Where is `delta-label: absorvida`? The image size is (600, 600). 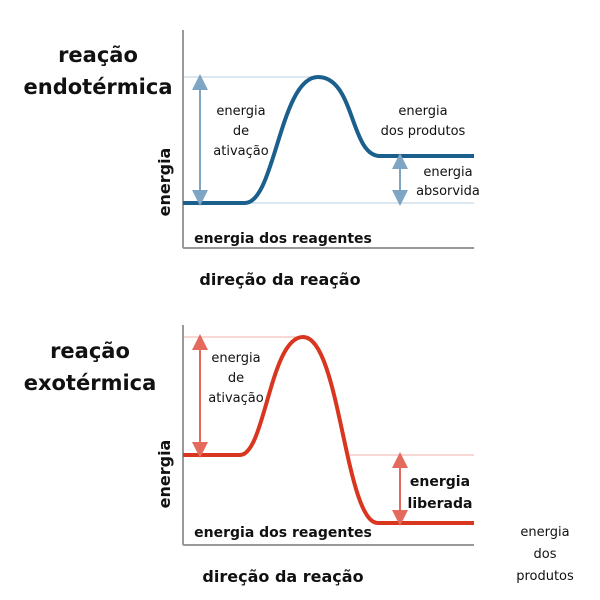 delta-label: absorvida is located at coordinates (448, 191).